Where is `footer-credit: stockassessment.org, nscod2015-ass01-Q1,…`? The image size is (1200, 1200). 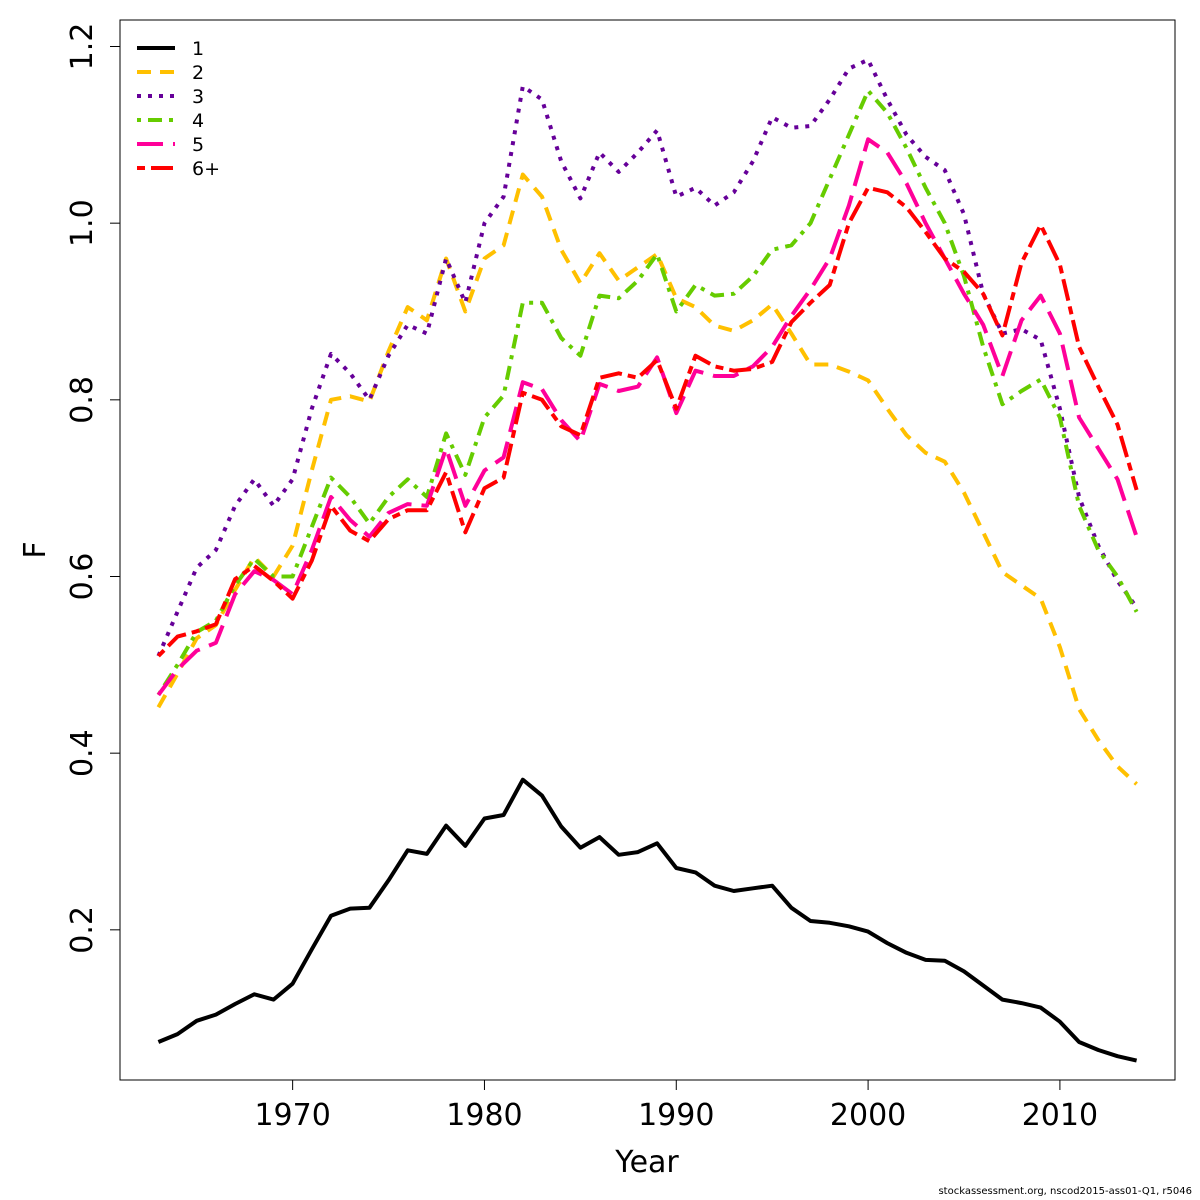 footer-credit: stockassessment.org, nscod2015-ass01-Q1,… is located at coordinates (1065, 1191).